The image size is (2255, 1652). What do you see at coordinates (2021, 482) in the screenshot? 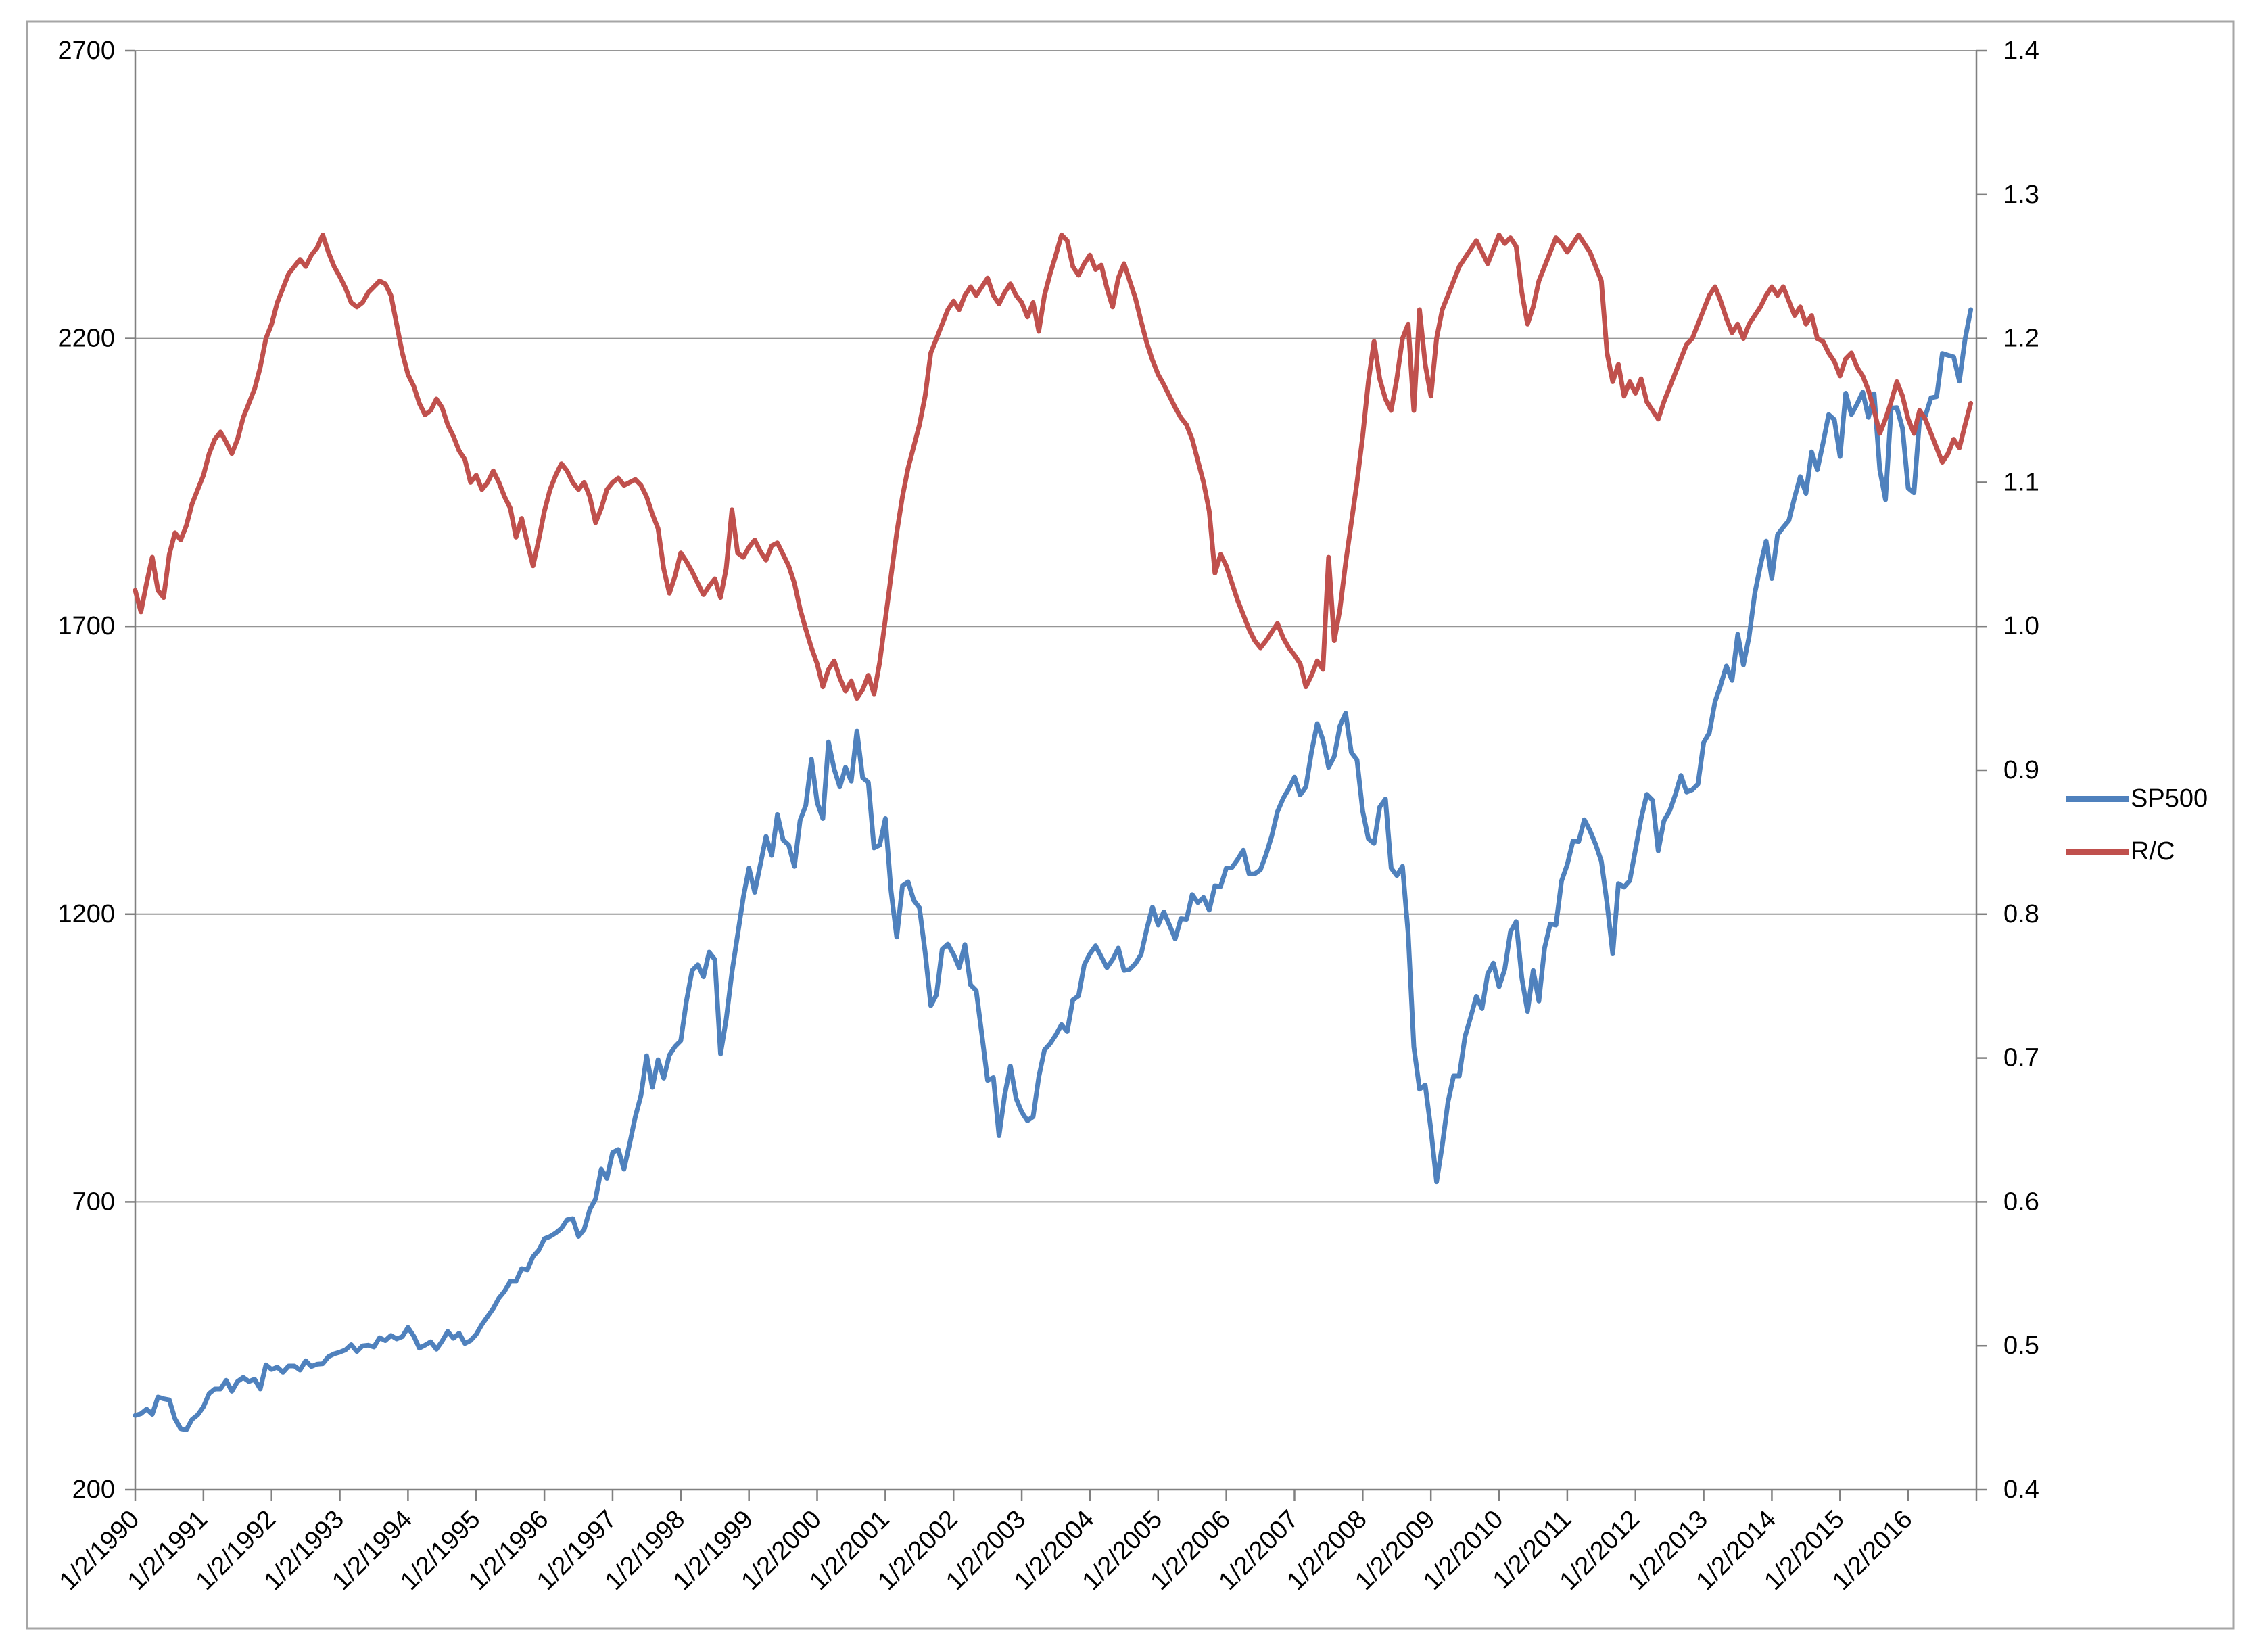
I see `y-axis-right-label: 1.1` at bounding box center [2021, 482].